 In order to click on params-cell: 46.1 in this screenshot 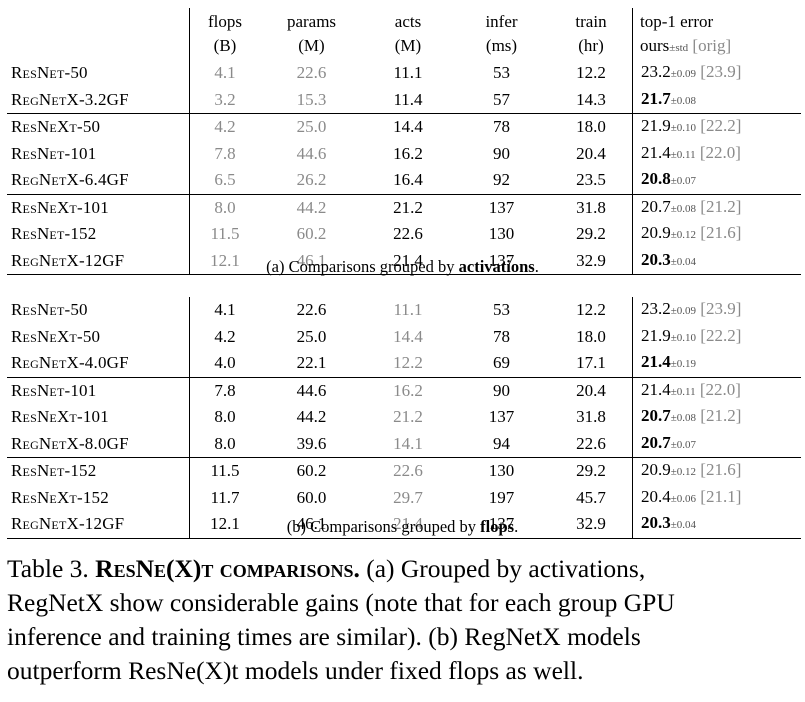, I will do `click(311, 525)`.